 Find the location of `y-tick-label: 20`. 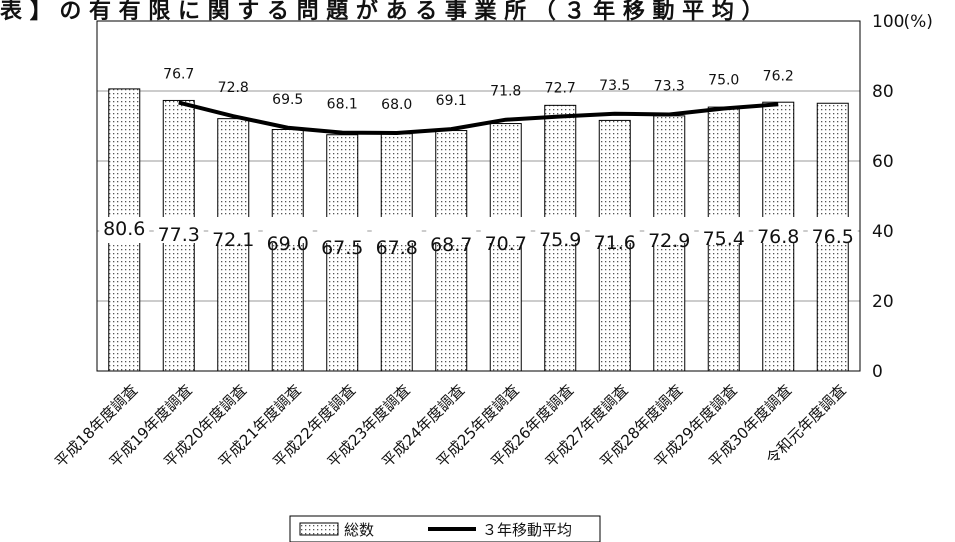

y-tick-label: 20 is located at coordinates (883, 302).